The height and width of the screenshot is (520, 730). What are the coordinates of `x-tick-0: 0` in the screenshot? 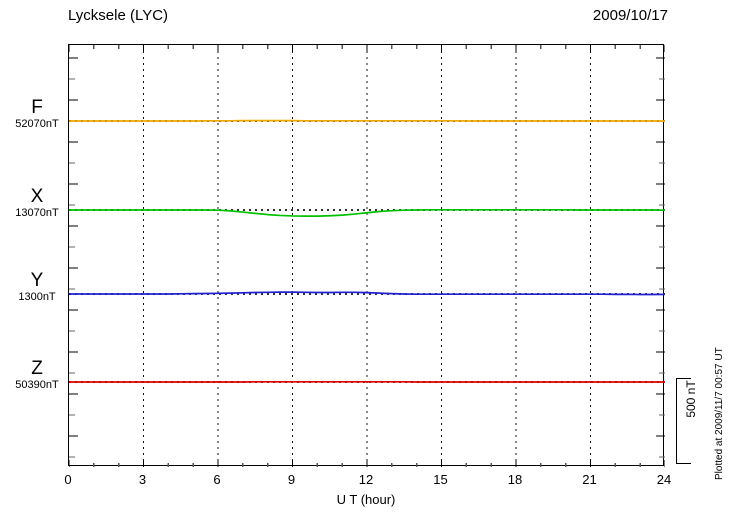 It's located at (68, 479).